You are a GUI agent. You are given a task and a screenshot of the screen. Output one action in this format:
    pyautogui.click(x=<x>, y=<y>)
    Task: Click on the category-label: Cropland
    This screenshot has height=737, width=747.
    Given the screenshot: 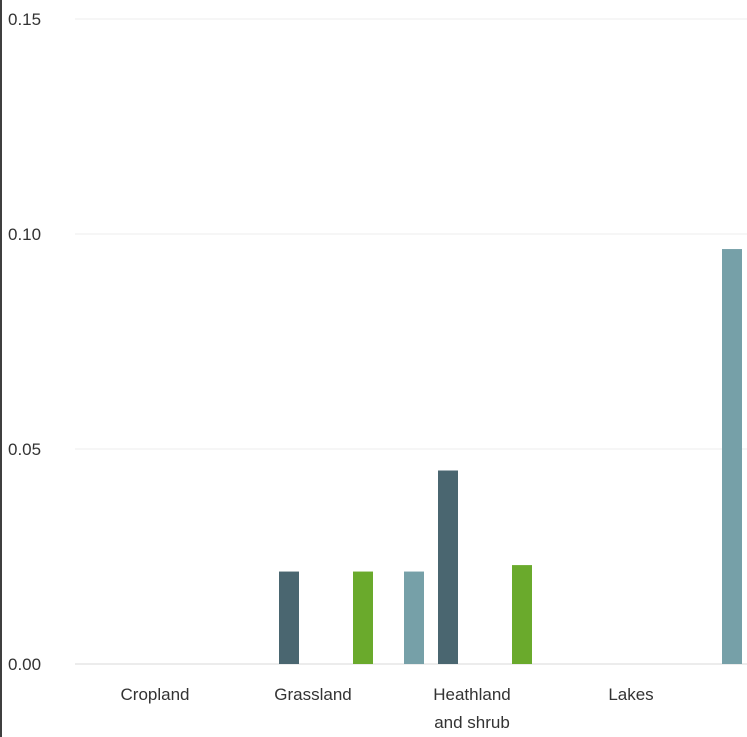 What is the action you would take?
    pyautogui.click(x=155, y=694)
    